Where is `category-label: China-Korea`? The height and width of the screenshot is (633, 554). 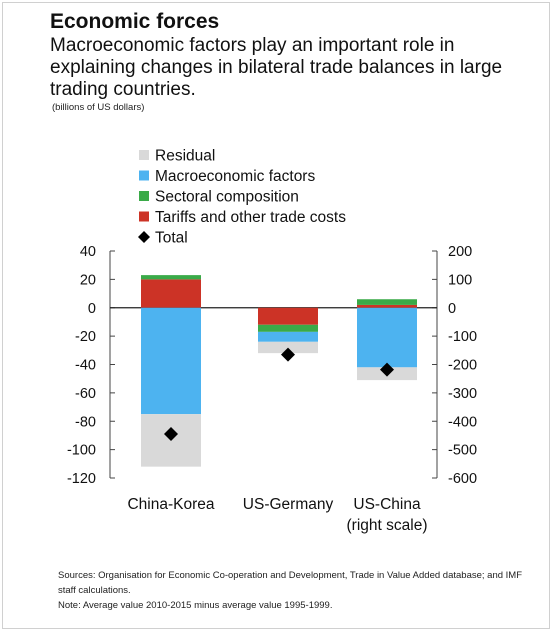 category-label: China-Korea is located at coordinates (170, 504).